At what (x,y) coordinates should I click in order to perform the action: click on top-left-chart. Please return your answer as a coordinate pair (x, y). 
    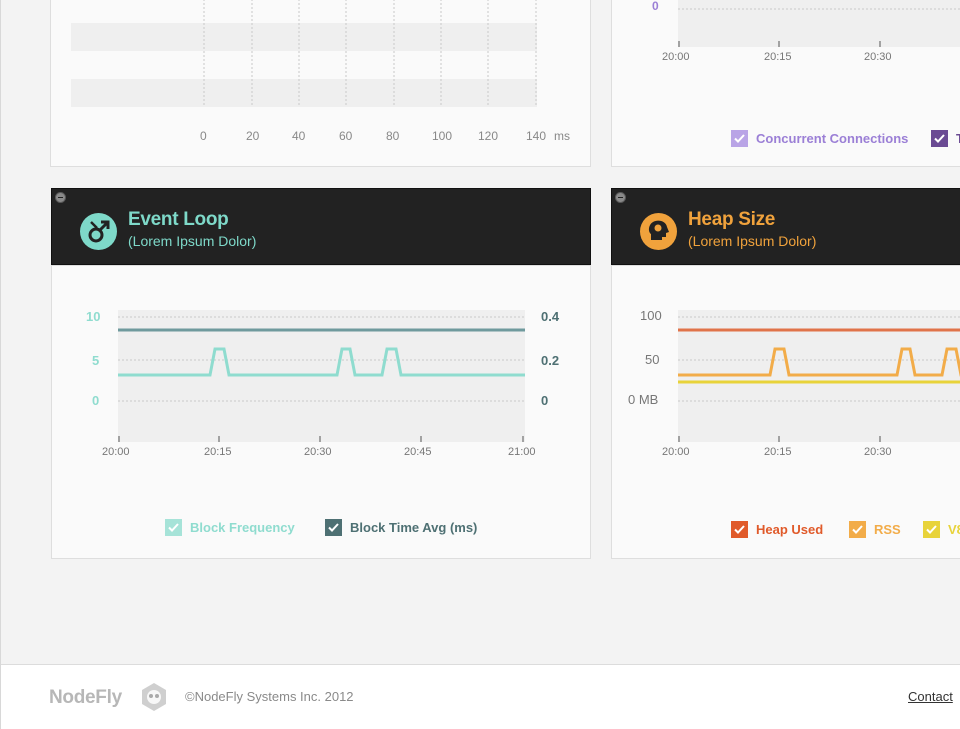
    Looking at the image, I should click on (304, 53).